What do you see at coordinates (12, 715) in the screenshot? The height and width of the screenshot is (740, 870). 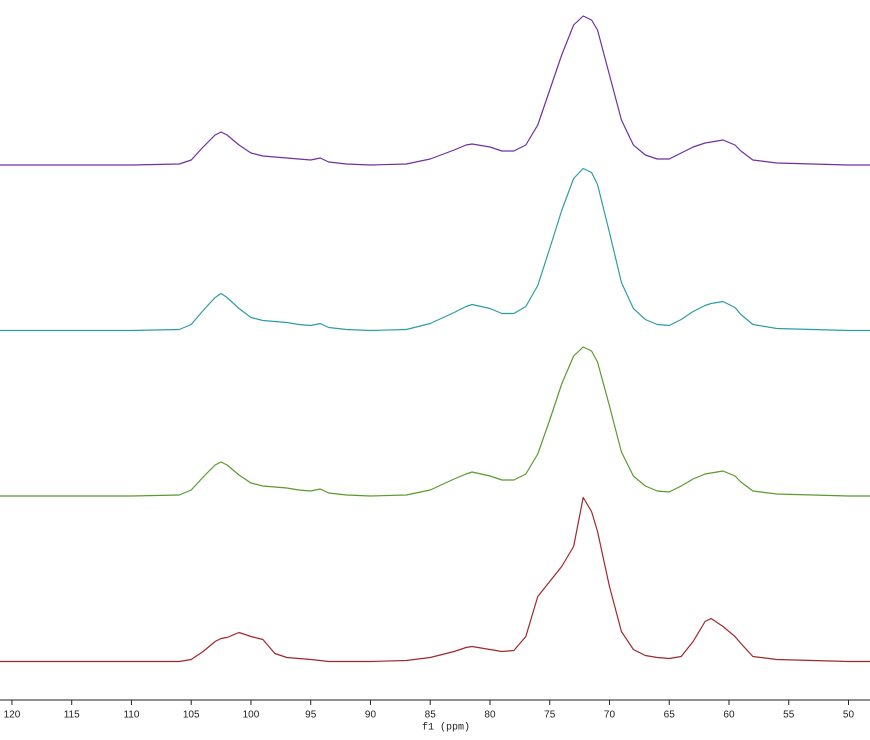 I see `x-tick-label: 120` at bounding box center [12, 715].